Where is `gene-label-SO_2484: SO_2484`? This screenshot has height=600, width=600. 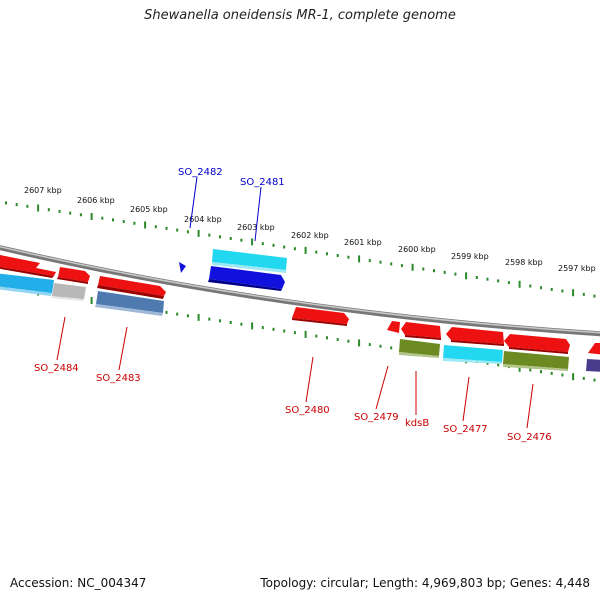
gene-label-SO_2484: SO_2484 is located at coordinates (56, 368).